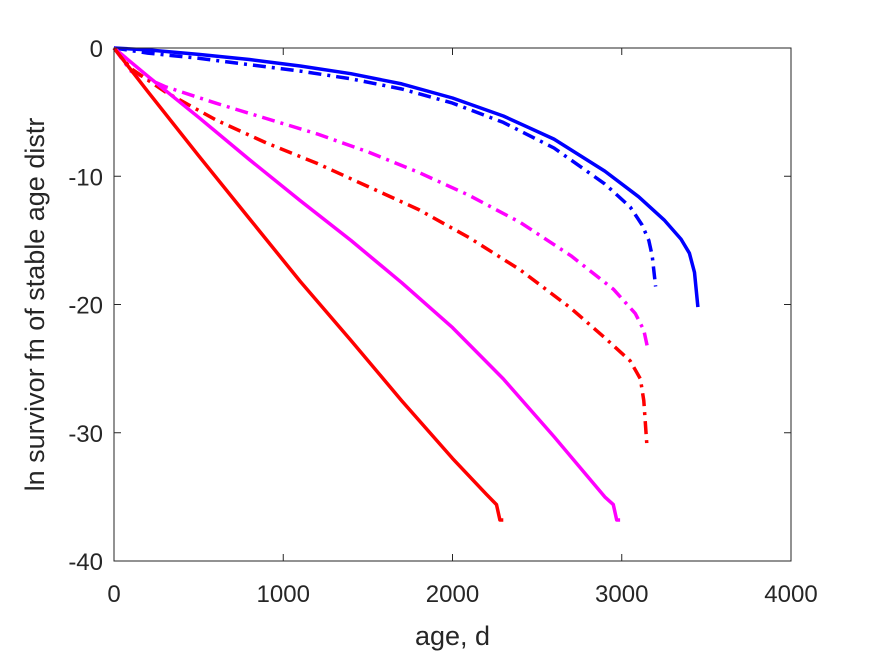  I want to click on y-tick-label: 0, so click(96, 49).